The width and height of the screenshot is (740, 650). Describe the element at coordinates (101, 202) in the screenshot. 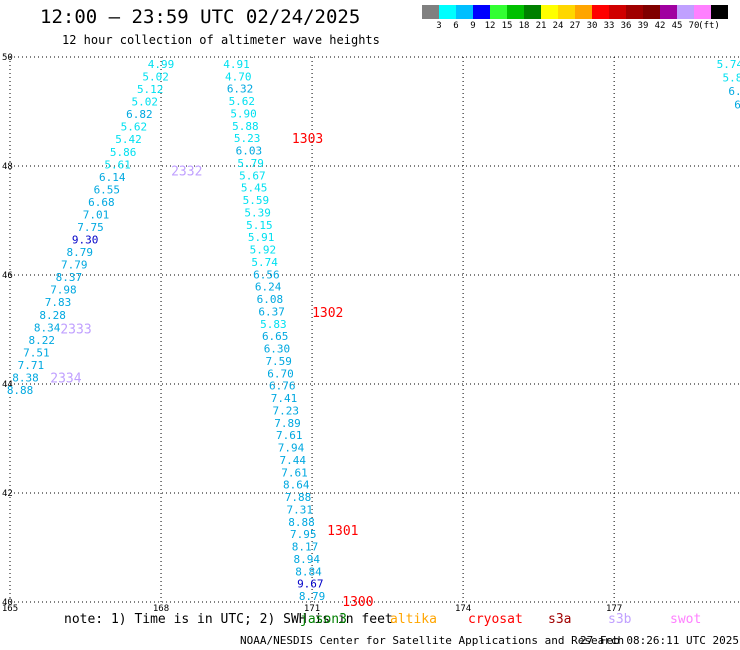

I see `swh-value-label: 6.68` at that location.